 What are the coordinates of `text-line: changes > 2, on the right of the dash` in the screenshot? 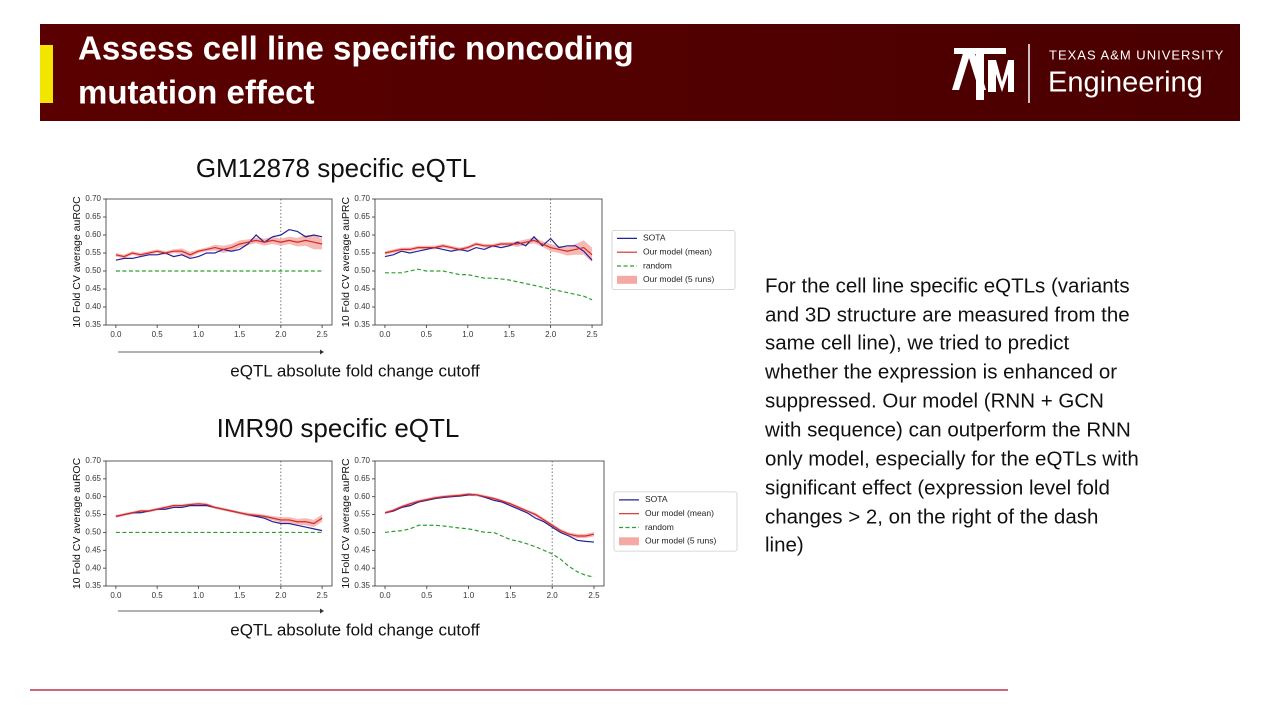 It's located at (931, 516).